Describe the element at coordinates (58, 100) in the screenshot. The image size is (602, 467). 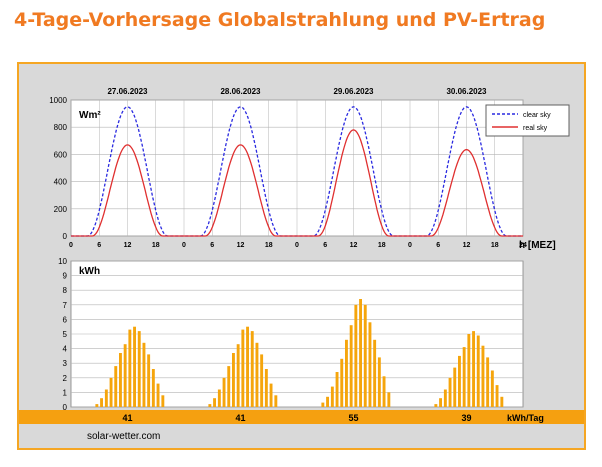
I see `irradiance-ytick-label: 1000` at that location.